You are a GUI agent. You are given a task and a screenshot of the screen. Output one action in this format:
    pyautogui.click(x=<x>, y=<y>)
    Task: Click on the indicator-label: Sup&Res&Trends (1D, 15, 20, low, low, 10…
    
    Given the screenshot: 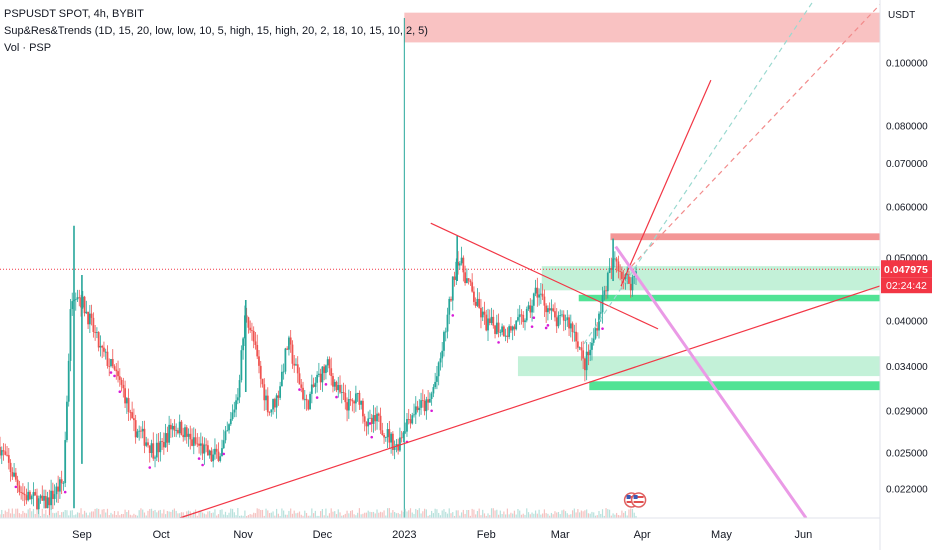 What is the action you would take?
    pyautogui.click(x=216, y=31)
    